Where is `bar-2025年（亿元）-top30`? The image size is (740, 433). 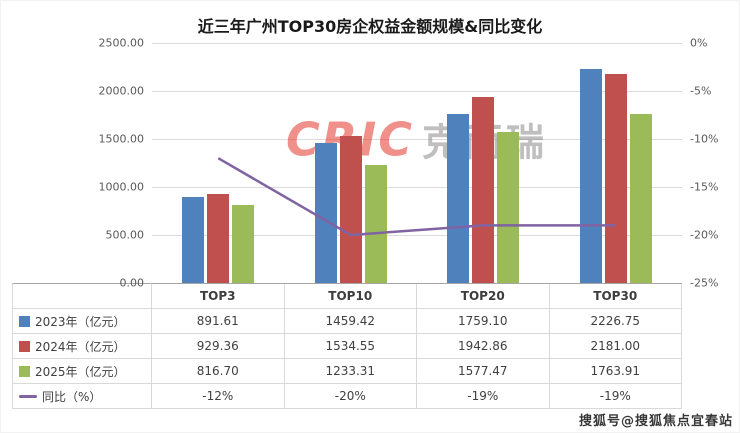 bar-2025年（亿元）-top30 is located at coordinates (640, 198).